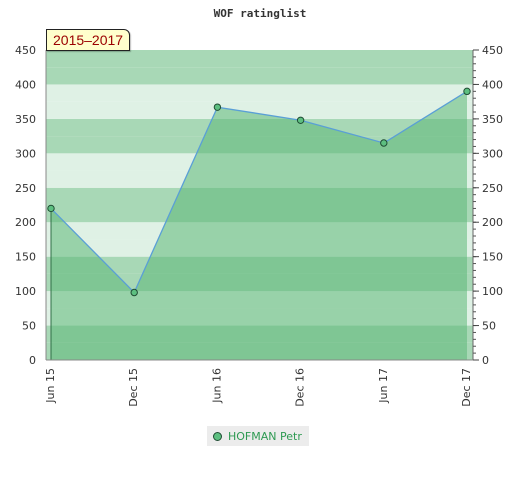 This screenshot has height=480, width=520. Describe the element at coordinates (489, 326) in the screenshot. I see `y-tick-label-right: 50` at that location.